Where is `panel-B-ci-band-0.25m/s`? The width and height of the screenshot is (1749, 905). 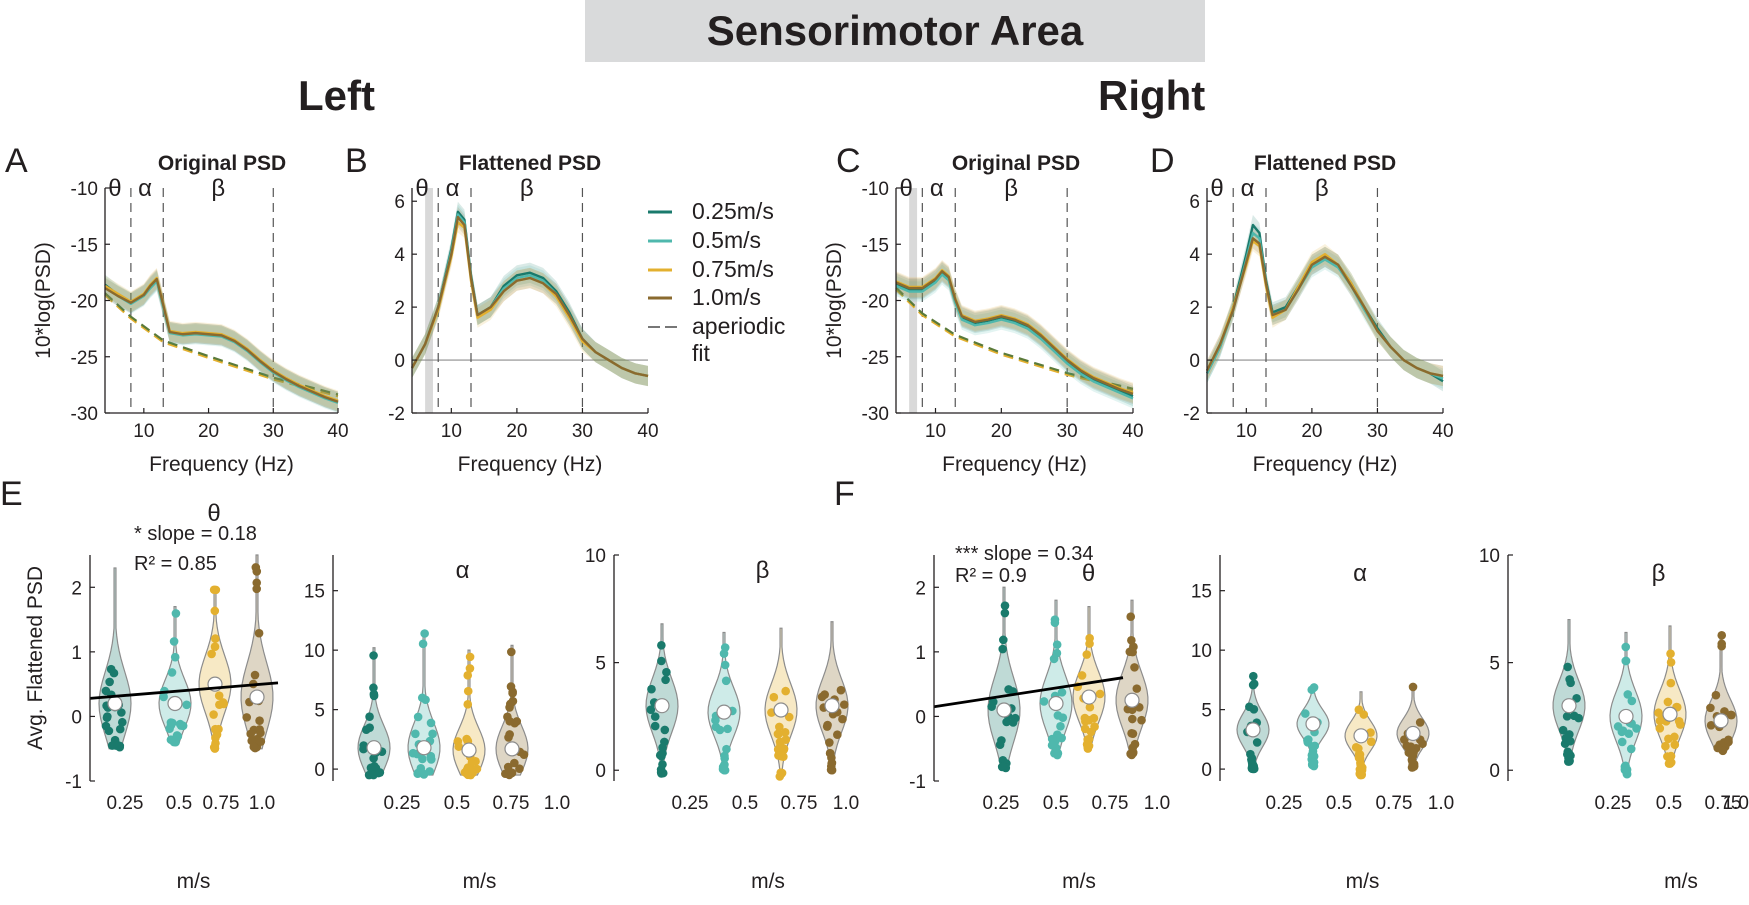 panel-B-ci-band-0.25m/s is located at coordinates (530, 294).